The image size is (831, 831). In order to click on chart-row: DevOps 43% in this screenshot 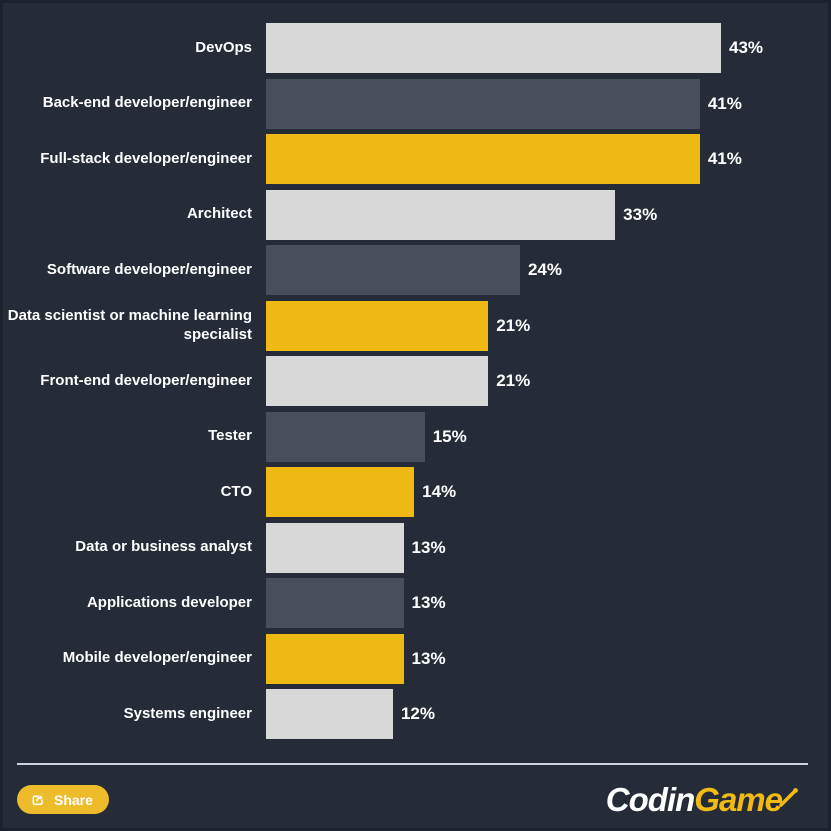, I will do `click(415, 48)`.